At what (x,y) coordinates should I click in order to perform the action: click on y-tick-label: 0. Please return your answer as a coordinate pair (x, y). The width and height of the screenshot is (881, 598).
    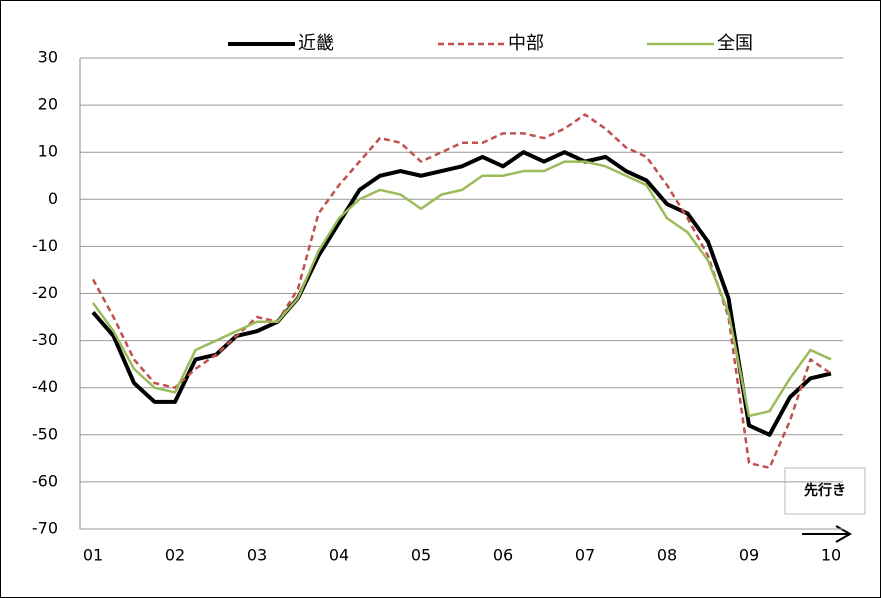
    Looking at the image, I should click on (53, 198).